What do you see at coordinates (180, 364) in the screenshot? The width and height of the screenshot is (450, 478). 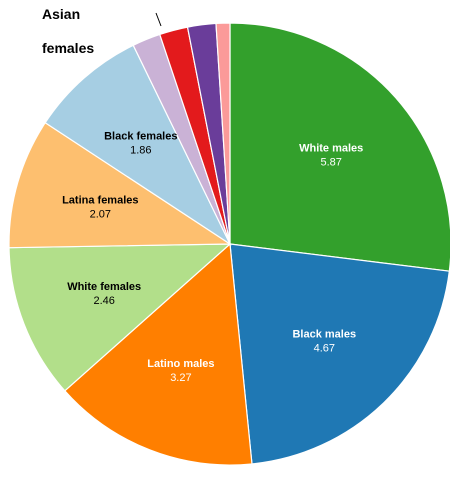 I see `slice-label-latino-males: Latino males` at bounding box center [180, 364].